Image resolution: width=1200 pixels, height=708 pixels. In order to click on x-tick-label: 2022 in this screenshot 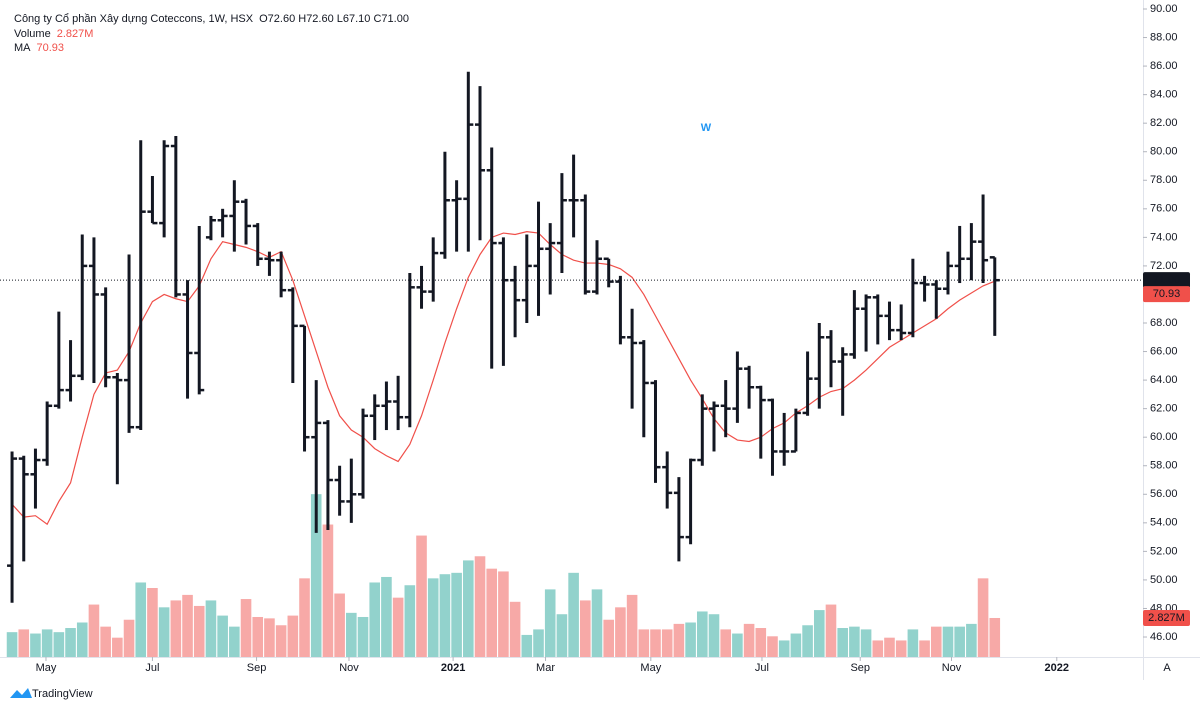, I will do `click(1057, 668)`.